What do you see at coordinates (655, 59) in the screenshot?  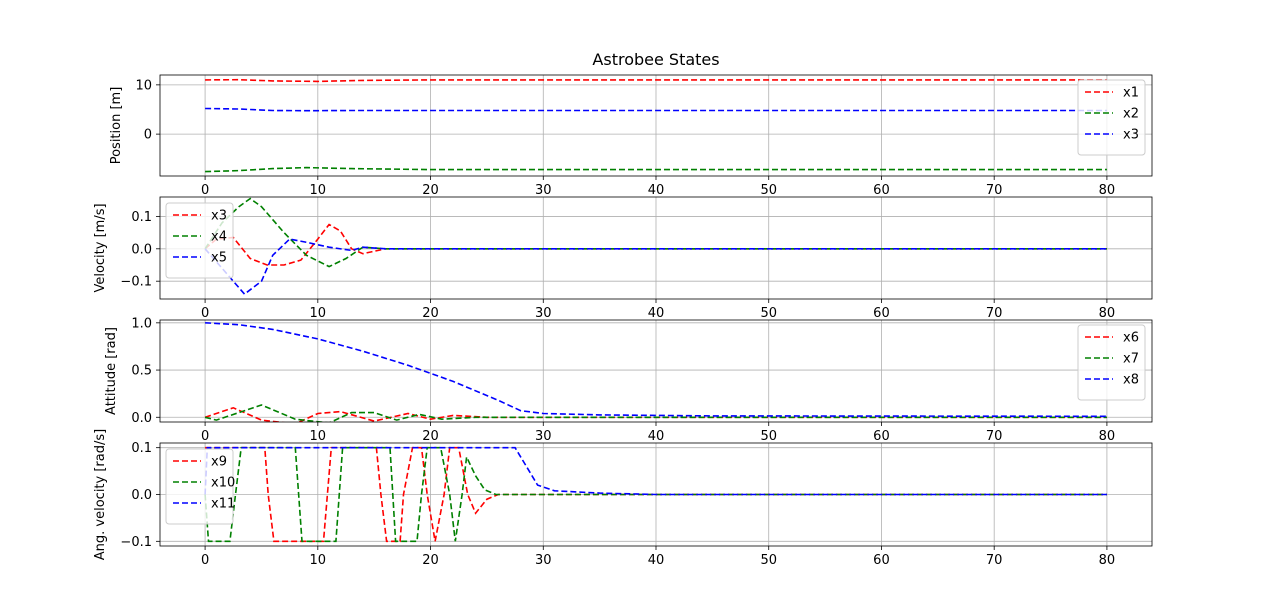 I see `chart-title: Astrobee States` at bounding box center [655, 59].